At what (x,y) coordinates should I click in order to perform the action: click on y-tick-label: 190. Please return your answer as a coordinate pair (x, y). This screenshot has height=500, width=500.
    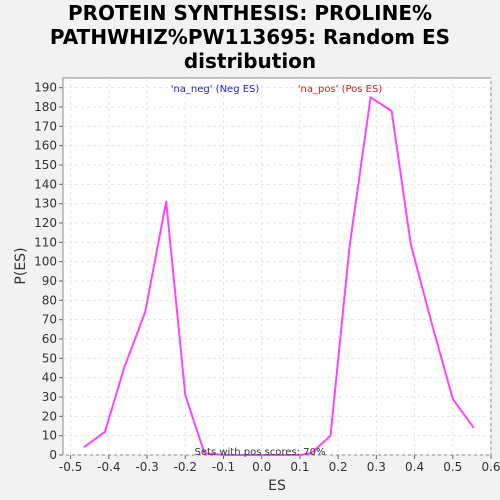
    Looking at the image, I should click on (45, 88).